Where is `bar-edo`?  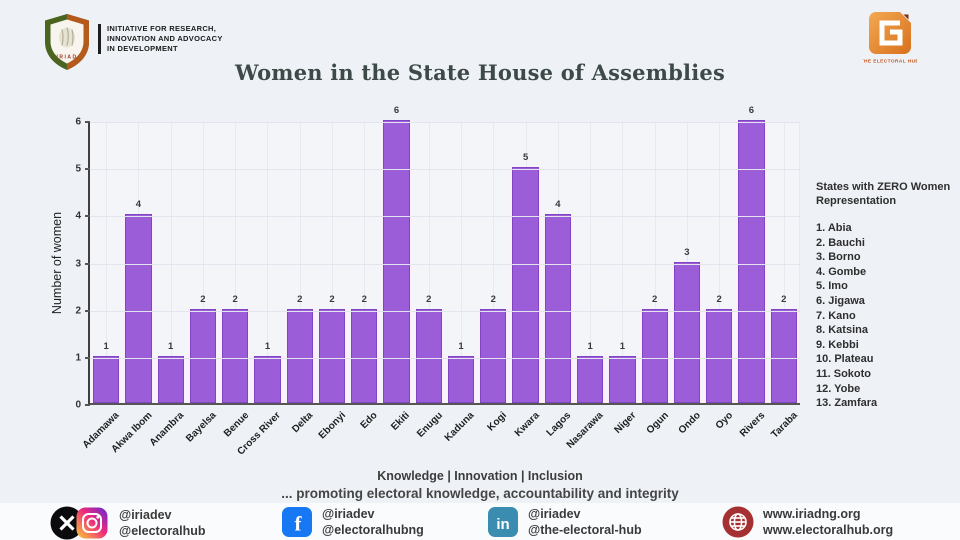
bar-edo is located at coordinates (364, 355).